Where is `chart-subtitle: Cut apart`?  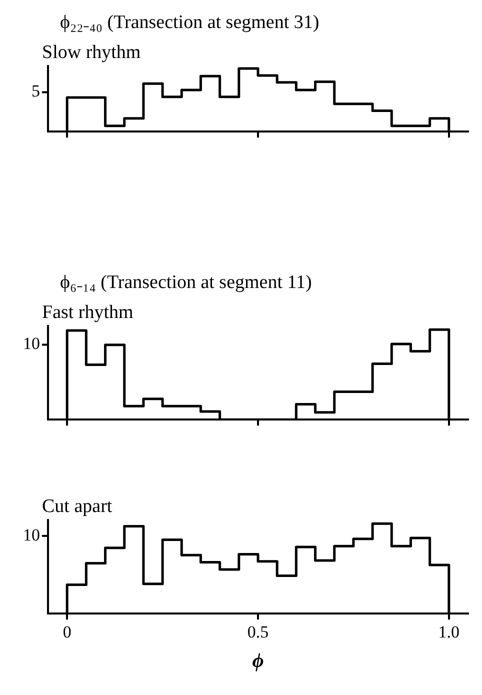
chart-subtitle: Cut apart is located at coordinates (77, 507).